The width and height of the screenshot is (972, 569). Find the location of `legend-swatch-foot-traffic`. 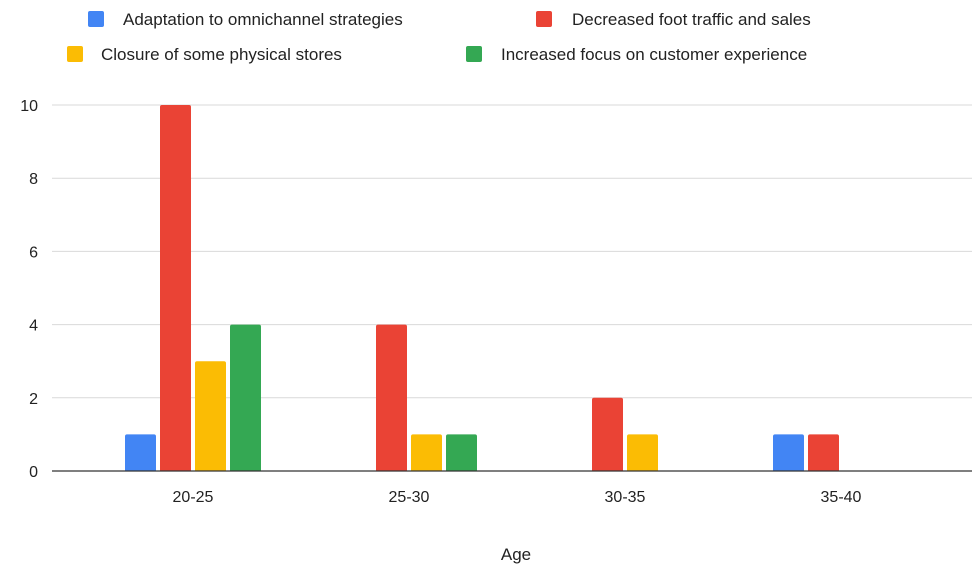

legend-swatch-foot-traffic is located at coordinates (544, 19).